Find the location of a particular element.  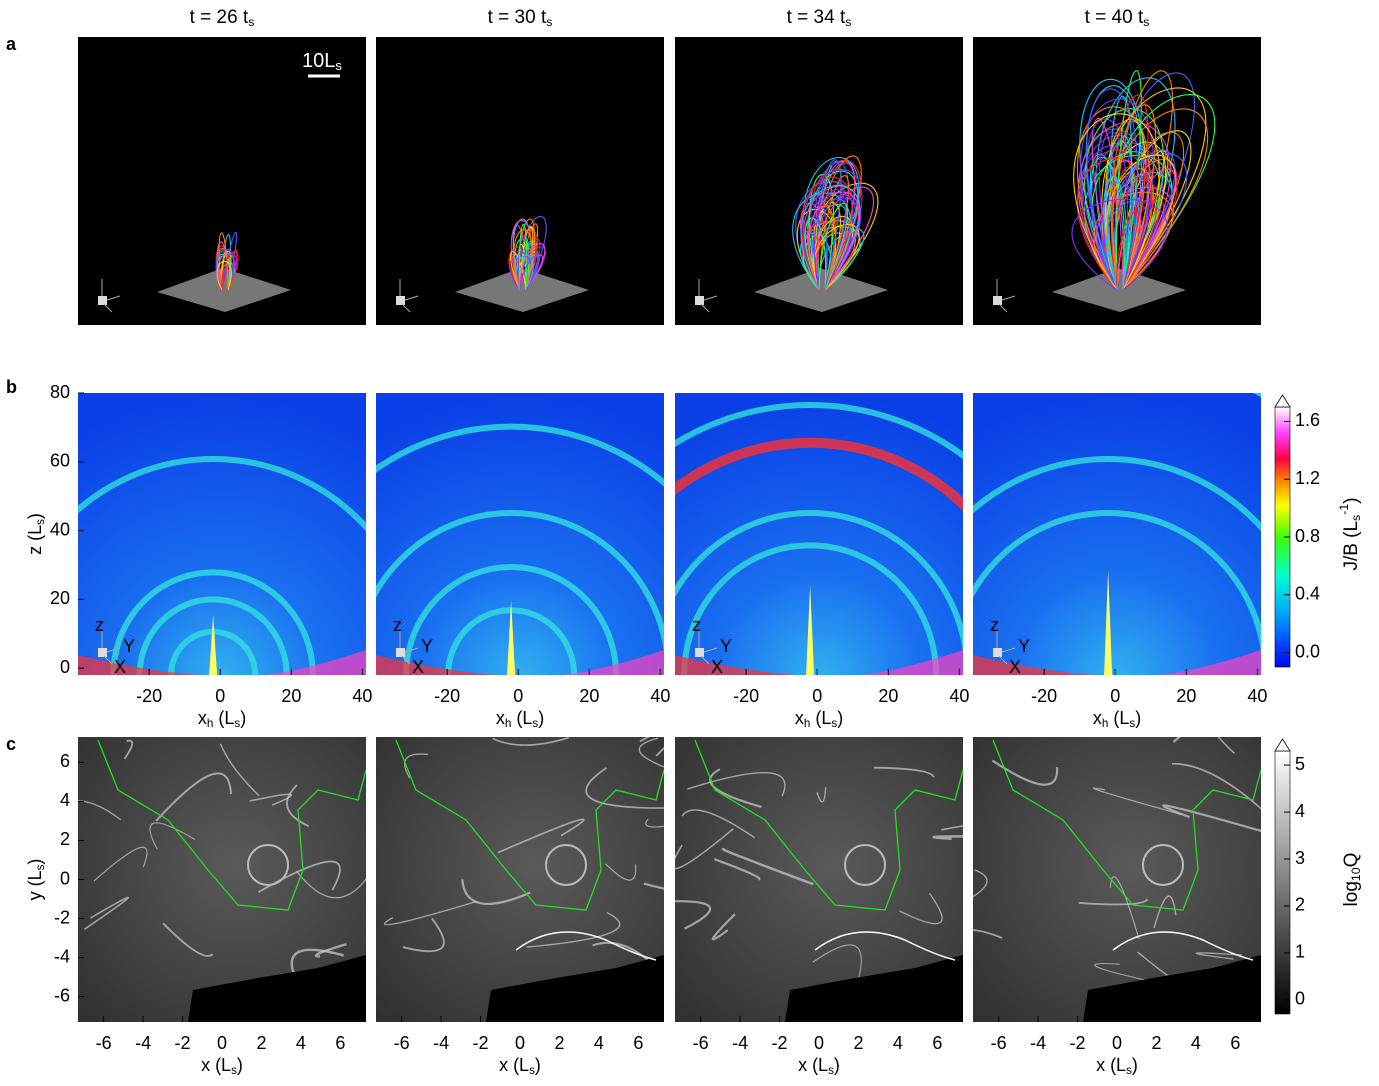

colorbar-label-part: s is located at coordinates (1356, 518).